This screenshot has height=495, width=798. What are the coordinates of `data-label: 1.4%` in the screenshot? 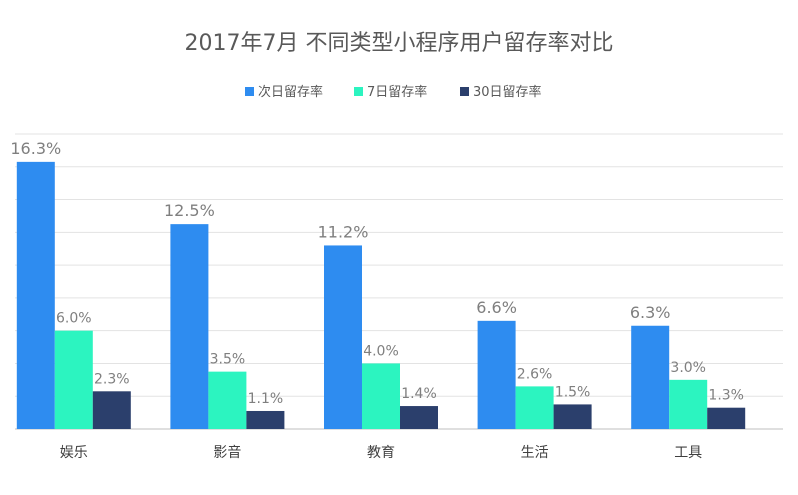 It's located at (419, 394).